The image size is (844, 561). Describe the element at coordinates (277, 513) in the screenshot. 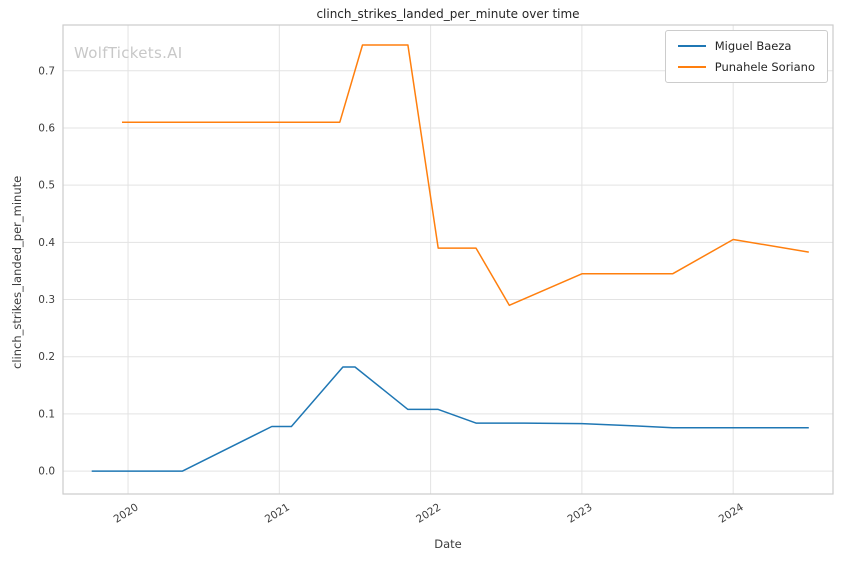

I see `x-tick-label: 2021` at that location.